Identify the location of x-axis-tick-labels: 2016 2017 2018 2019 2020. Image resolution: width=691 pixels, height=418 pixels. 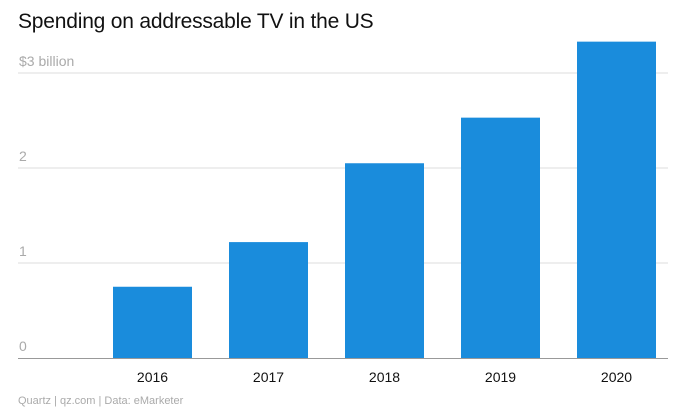
(384, 377).